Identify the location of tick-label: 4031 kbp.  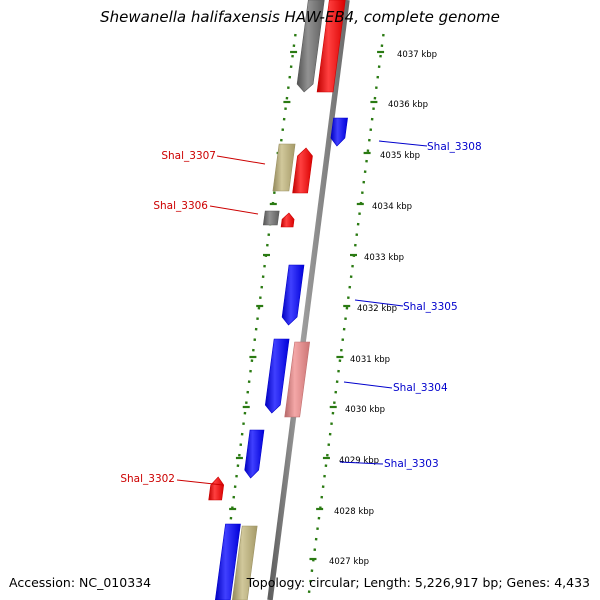
(370, 360).